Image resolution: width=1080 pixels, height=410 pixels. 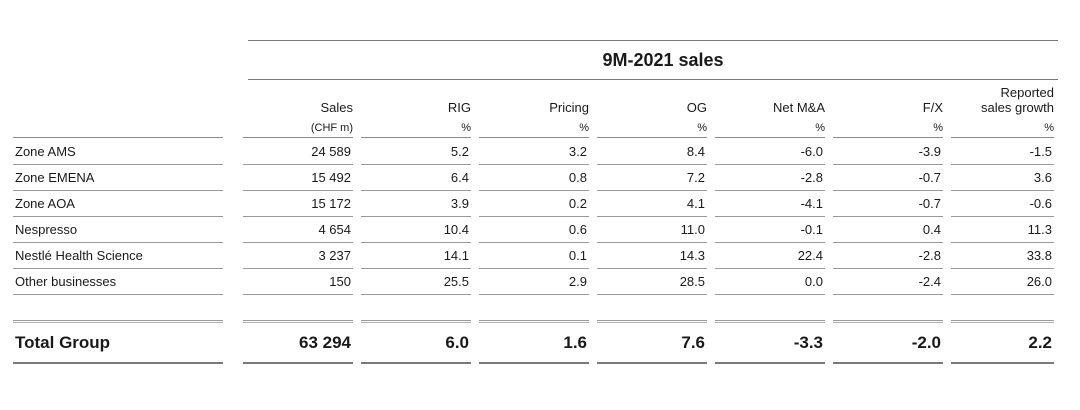 I want to click on row-label: Other businesses, so click(x=118, y=282).